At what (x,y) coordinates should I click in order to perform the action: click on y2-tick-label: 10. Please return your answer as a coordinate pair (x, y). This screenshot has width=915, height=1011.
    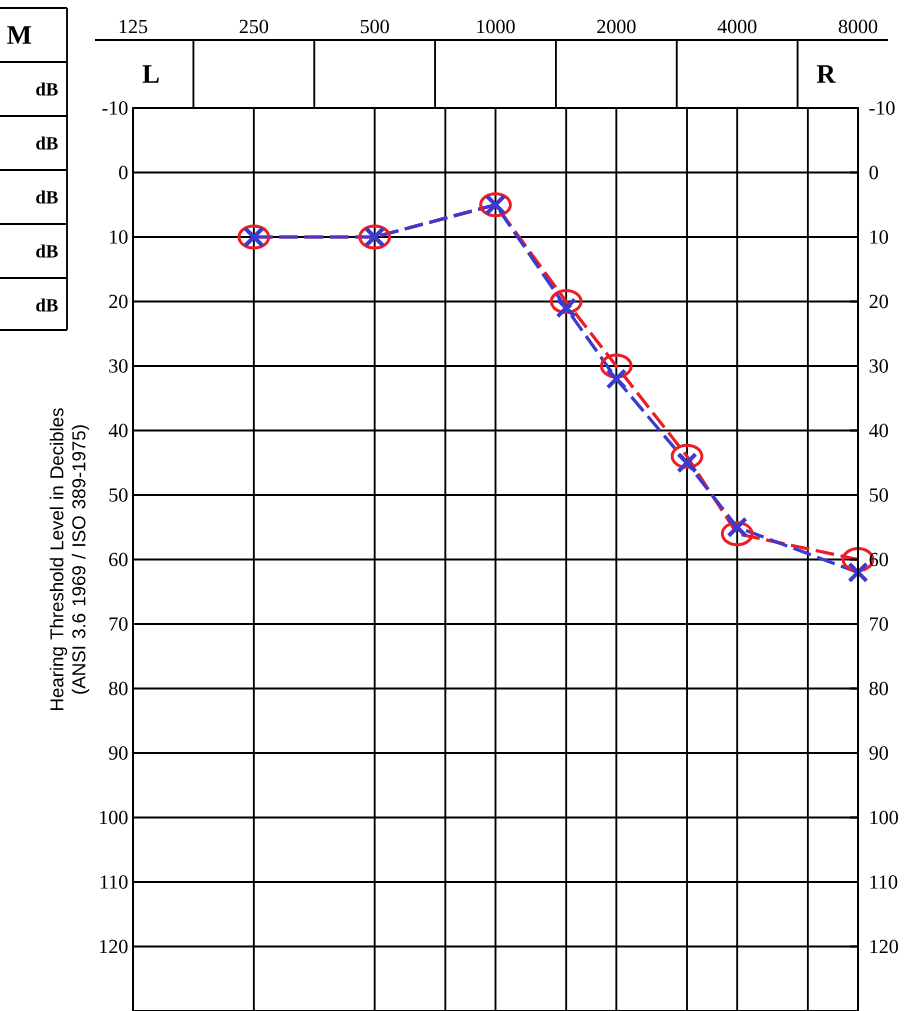
    Looking at the image, I should click on (879, 237).